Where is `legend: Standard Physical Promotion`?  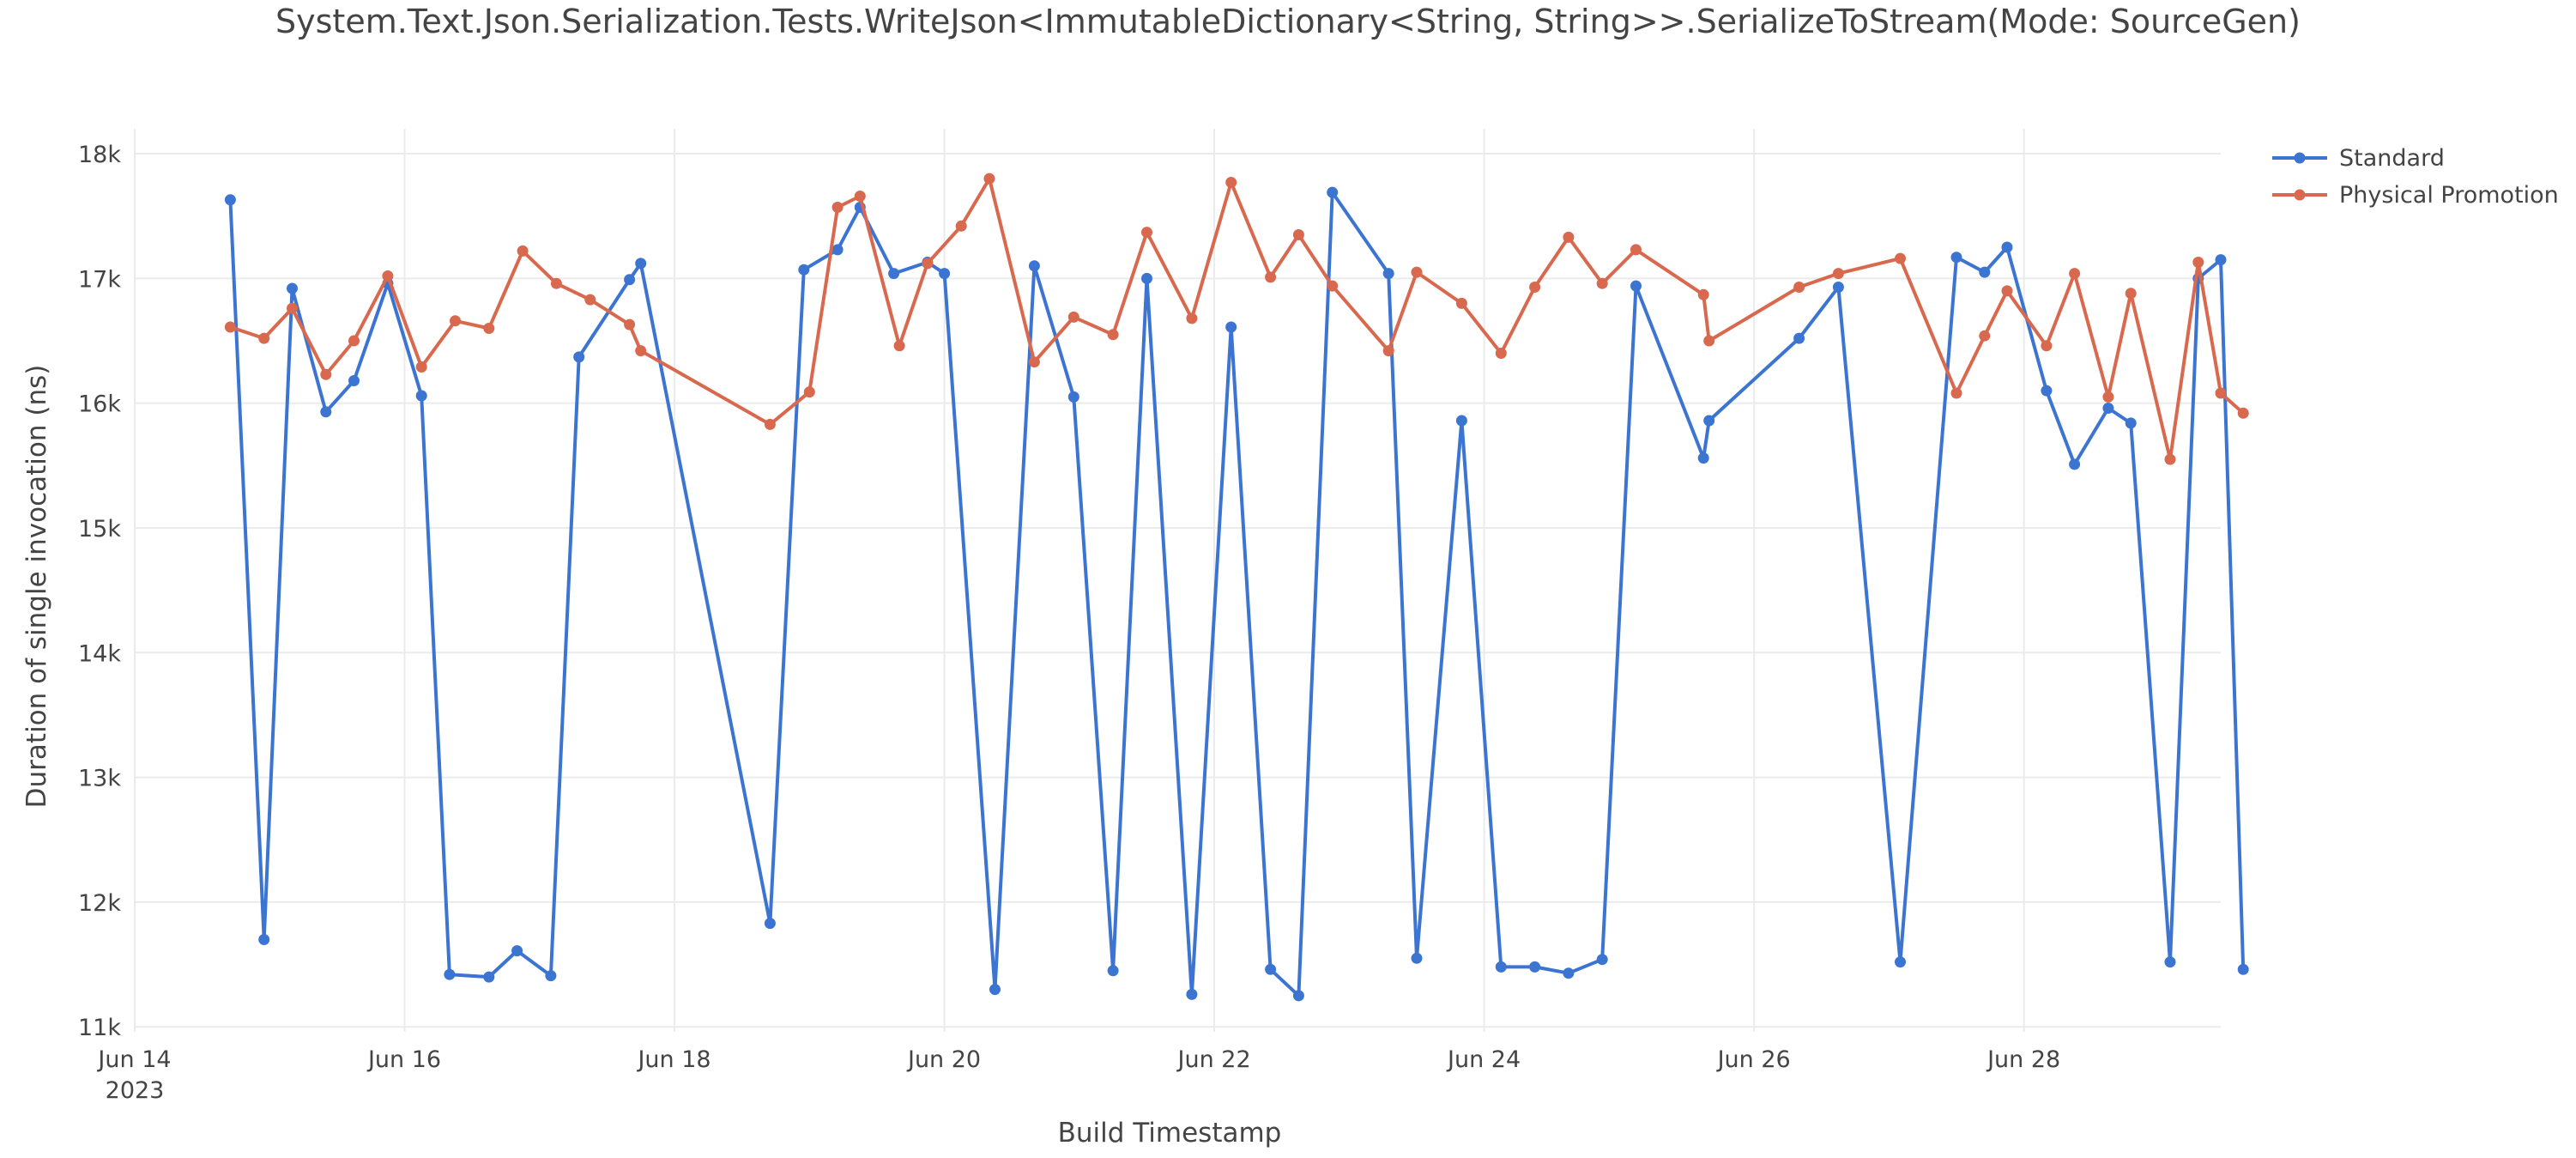 legend: Standard Physical Promotion is located at coordinates (2415, 177).